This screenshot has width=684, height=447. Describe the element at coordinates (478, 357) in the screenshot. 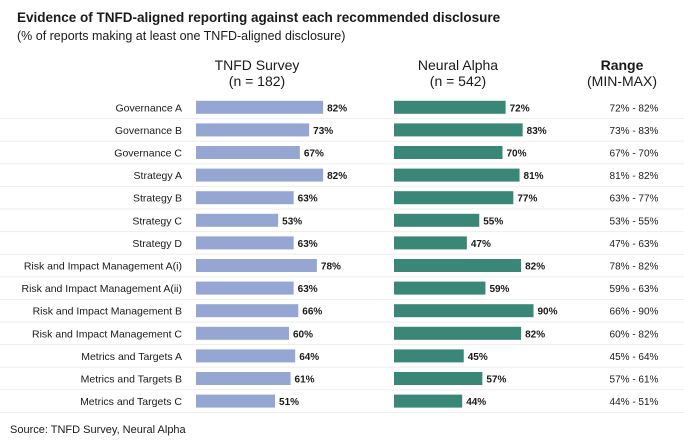

I see `data-label: 45%` at that location.